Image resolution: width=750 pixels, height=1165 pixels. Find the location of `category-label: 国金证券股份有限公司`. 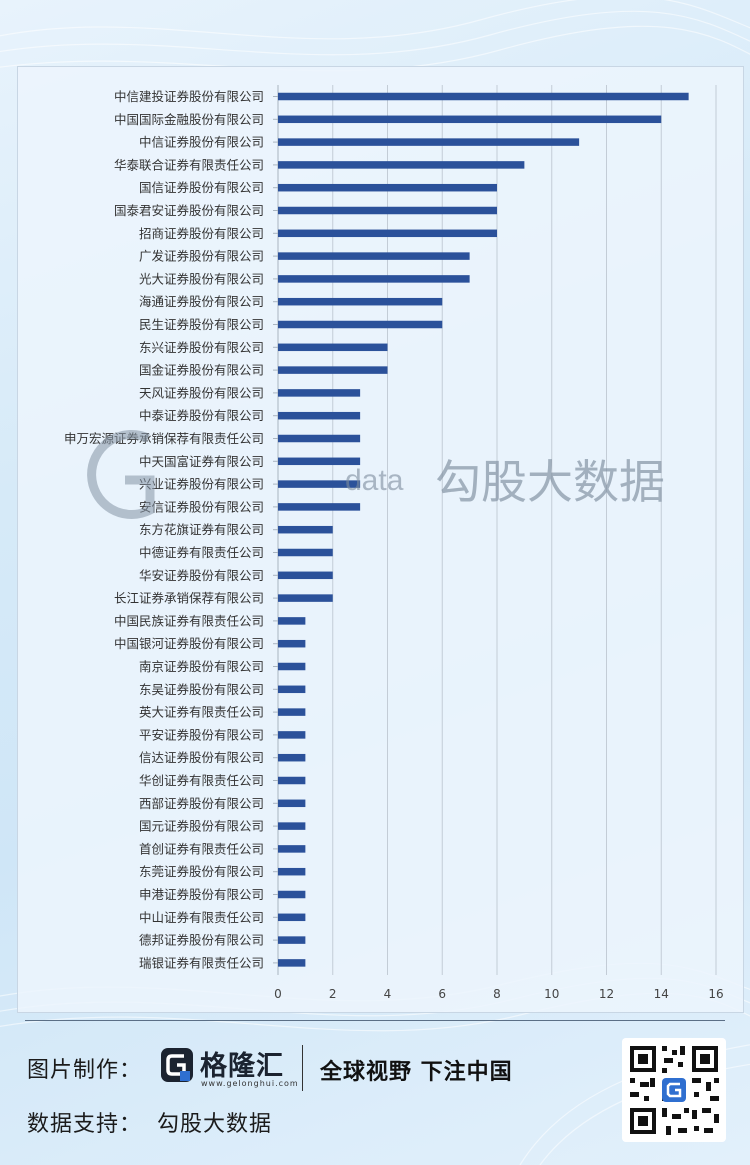

category-label: 国金证券股份有限公司 is located at coordinates (201, 370).